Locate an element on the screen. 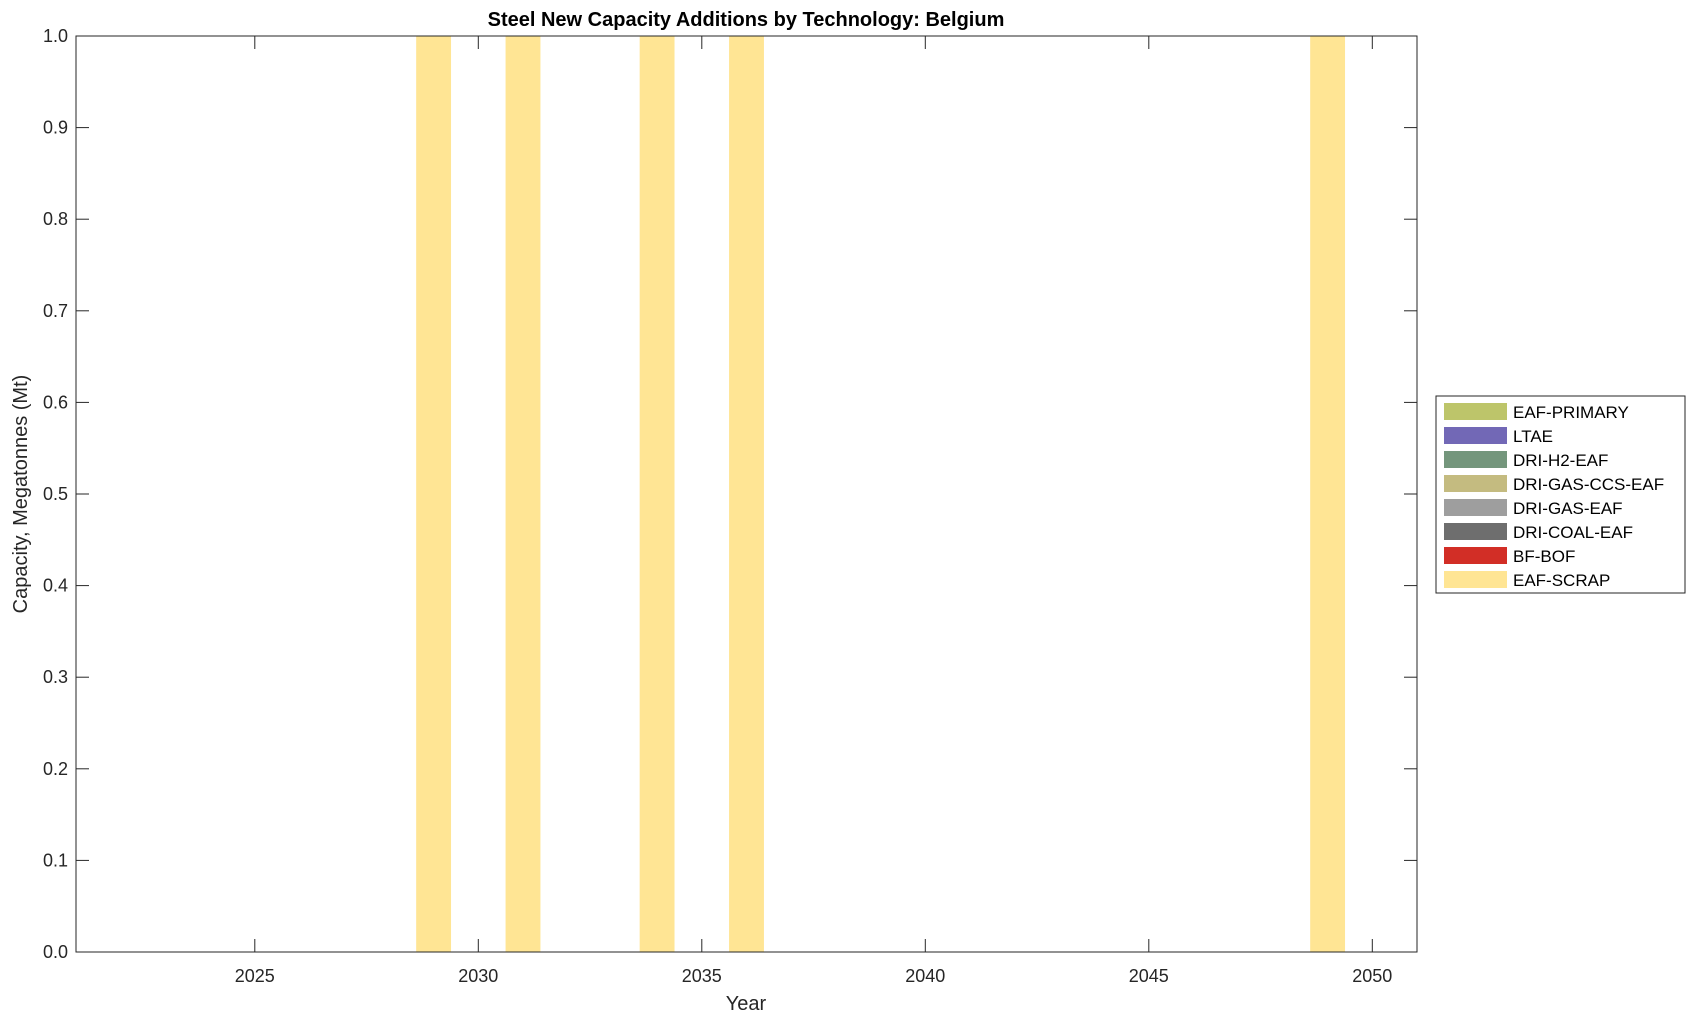 Image resolution: width=1696 pixels, height=1021 pixels. y-tick-label: 0.3 is located at coordinates (55, 677).